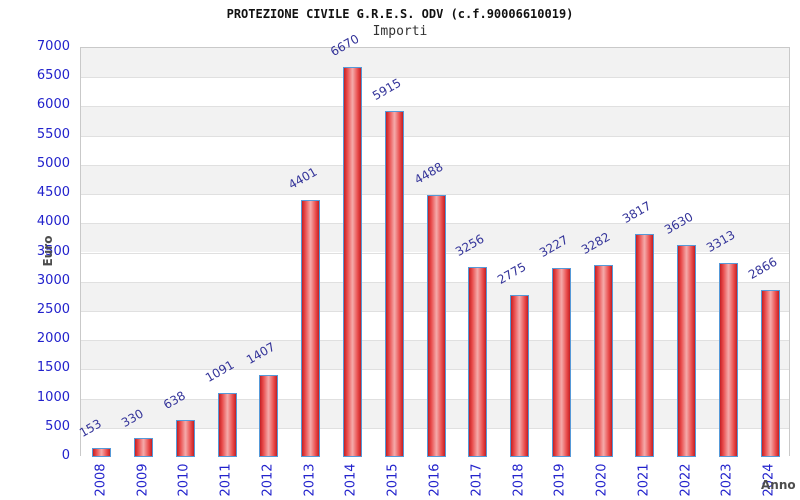 This screenshot has height=500, width=800. What do you see at coordinates (435, 480) in the screenshot?
I see `x-tick-label-2016: 2016` at bounding box center [435, 480].